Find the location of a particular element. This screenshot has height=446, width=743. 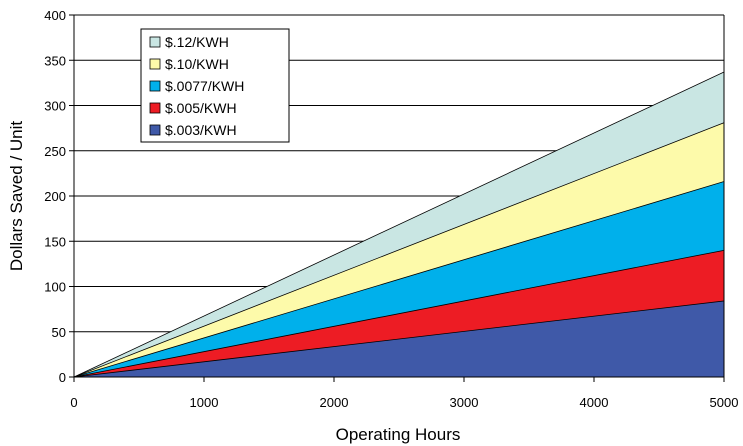

legend-label-3: $.005/KWH is located at coordinates (201, 108).